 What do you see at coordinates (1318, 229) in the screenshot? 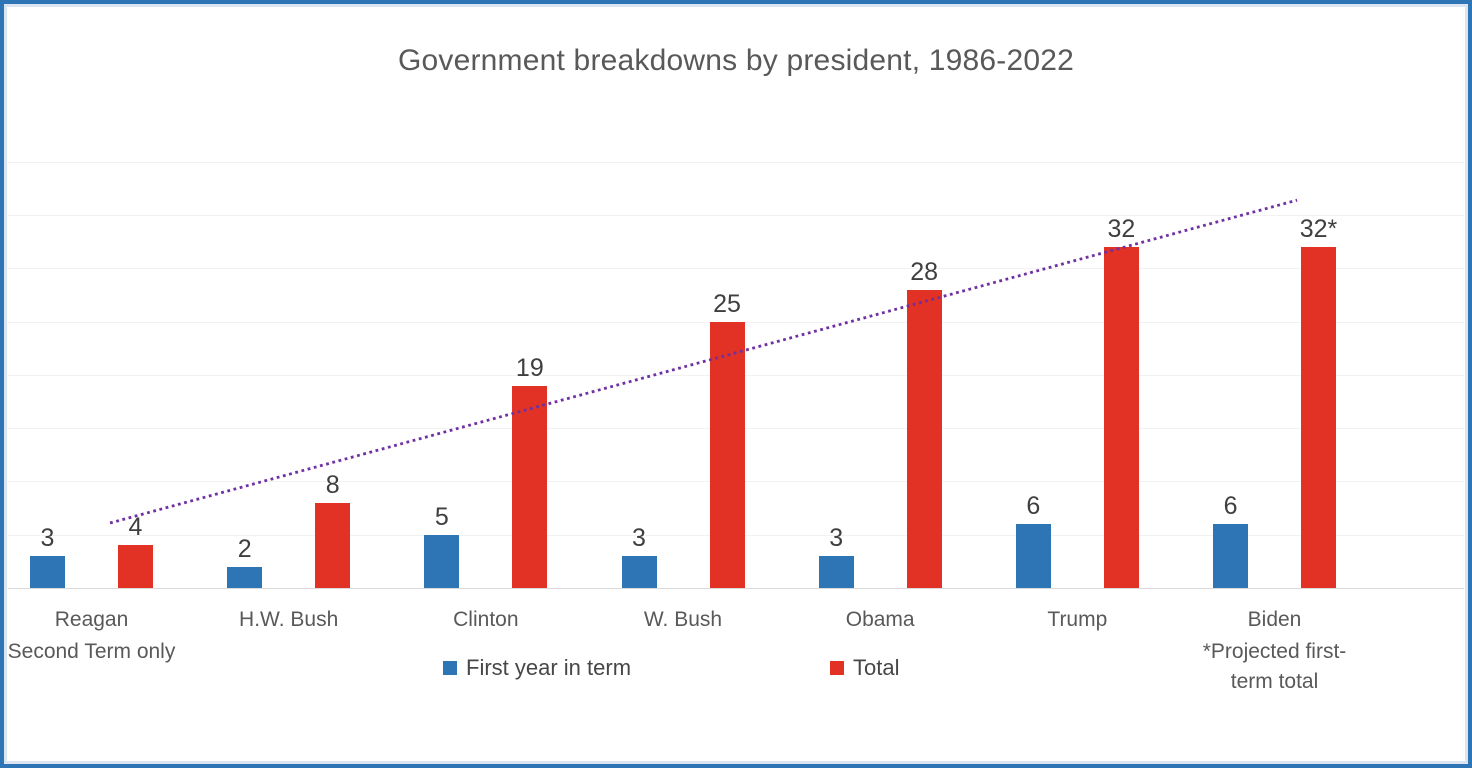
I see `bar-data-label: 32*` at bounding box center [1318, 229].